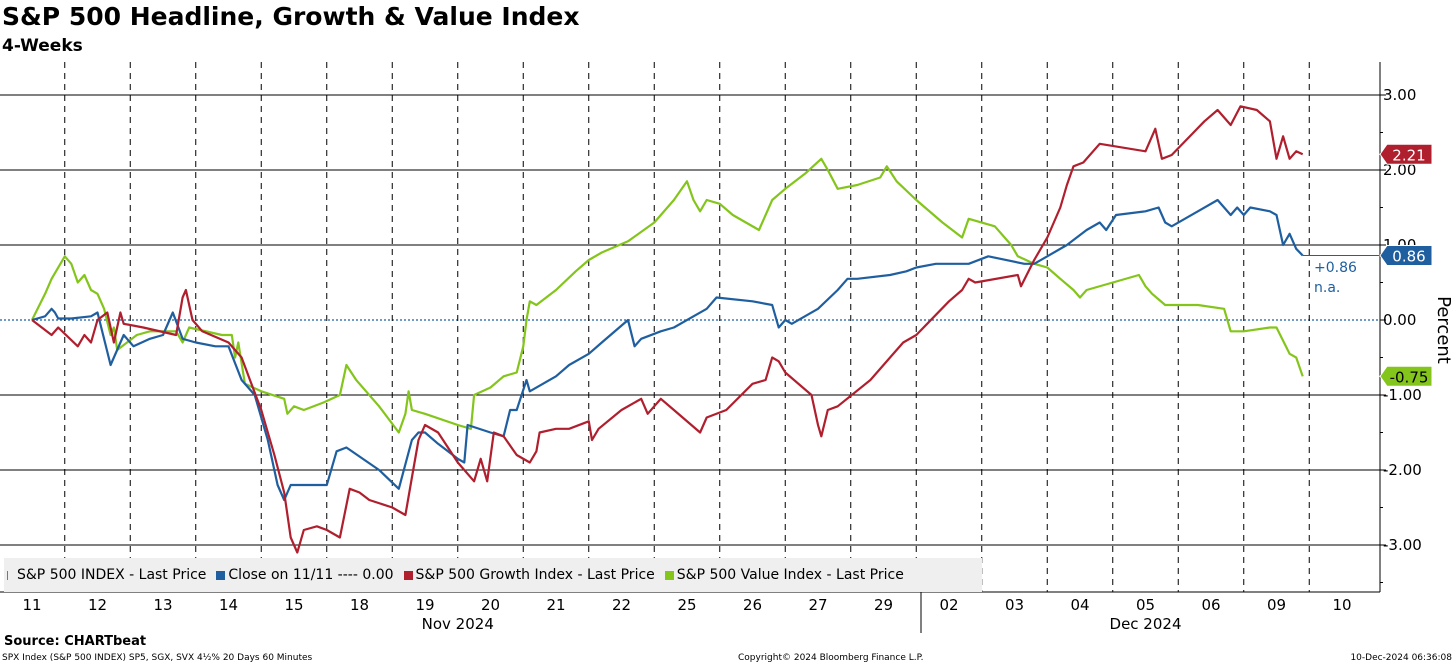  I want to click on x-tick-label: 02, so click(948, 605).